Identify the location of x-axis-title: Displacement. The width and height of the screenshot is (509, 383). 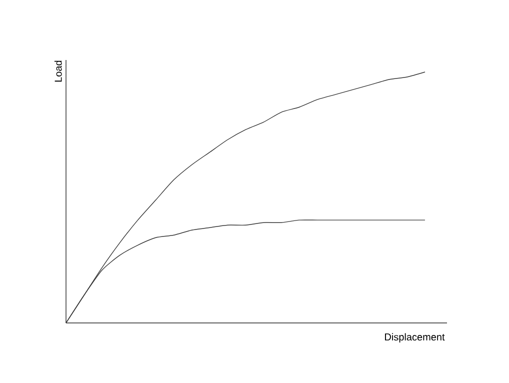
(415, 337).